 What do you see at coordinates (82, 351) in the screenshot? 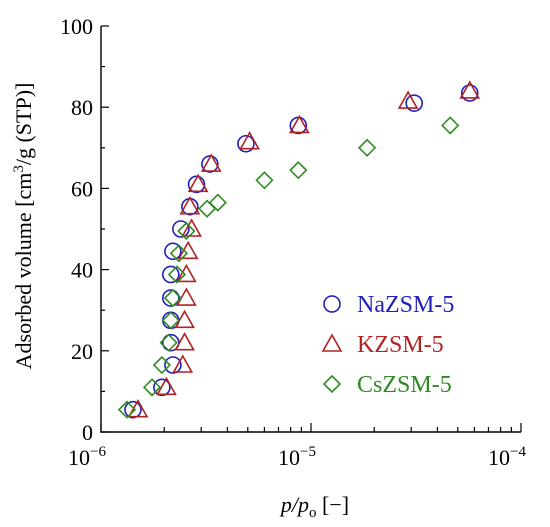
I see `y-tick-label: 20` at bounding box center [82, 351].